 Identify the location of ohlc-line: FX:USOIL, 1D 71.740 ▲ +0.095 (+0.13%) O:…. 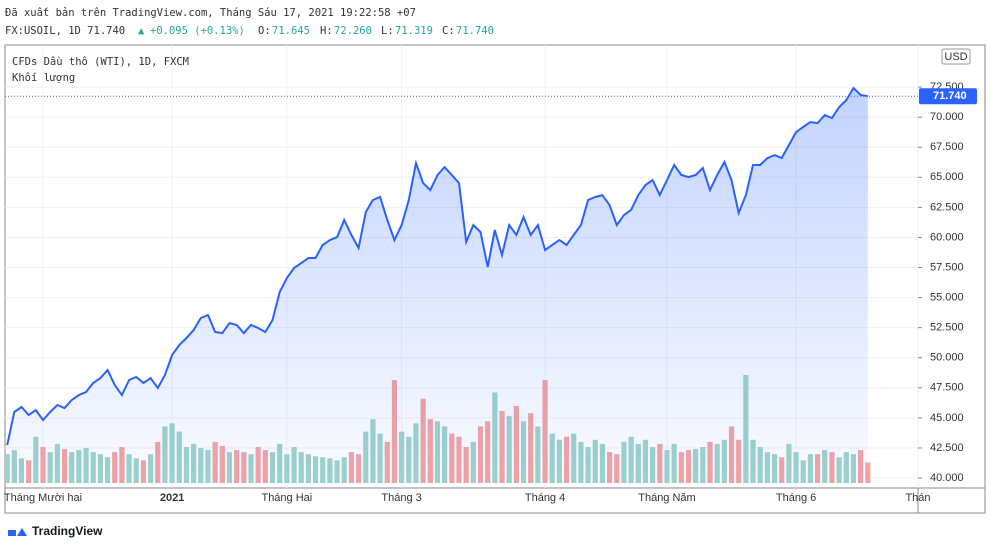
(249, 31).